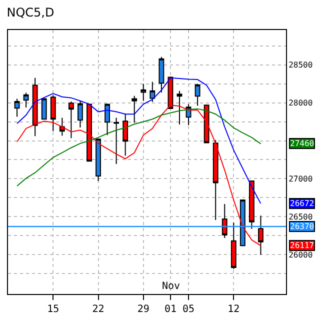 The image size is (336, 320). I want to click on x-tick-label: 01, so click(170, 309).